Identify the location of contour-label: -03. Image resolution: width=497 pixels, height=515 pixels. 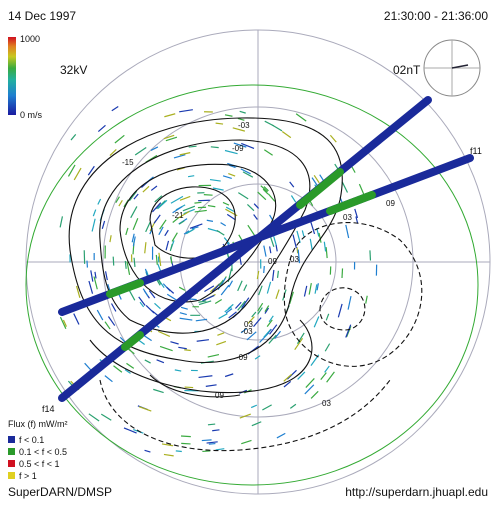
(247, 331).